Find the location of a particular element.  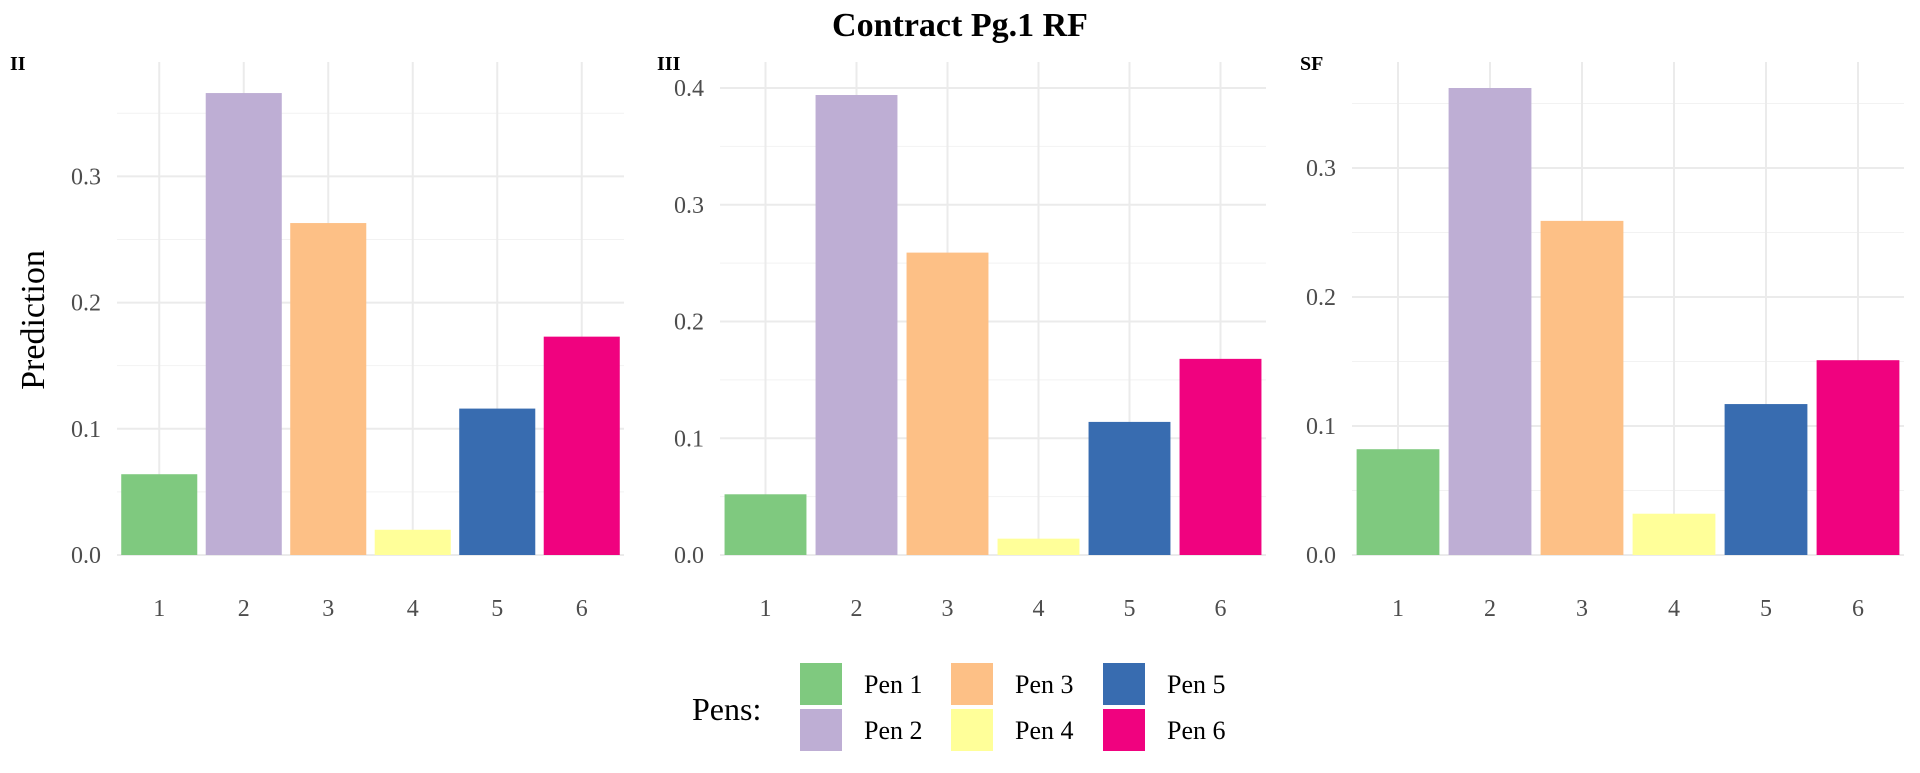

legend-label: Pen 6 is located at coordinates (1196, 730).